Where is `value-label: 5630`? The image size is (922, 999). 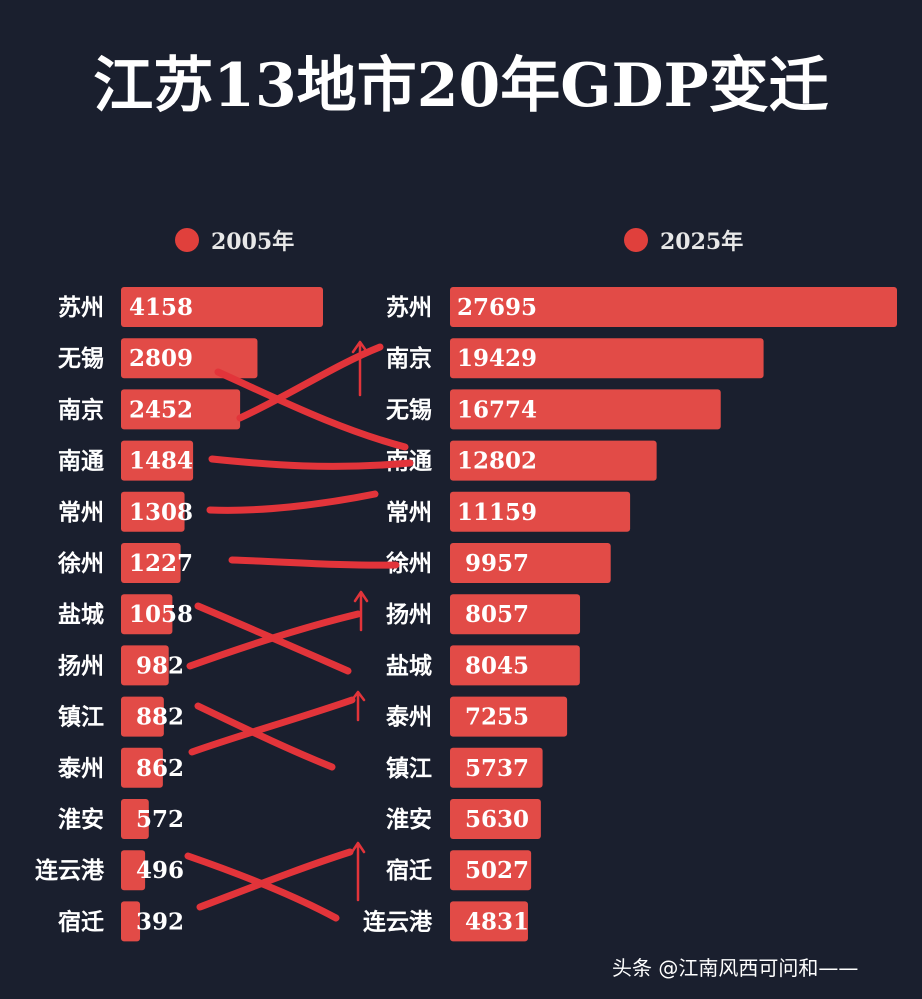 value-label: 5630 is located at coordinates (497, 819).